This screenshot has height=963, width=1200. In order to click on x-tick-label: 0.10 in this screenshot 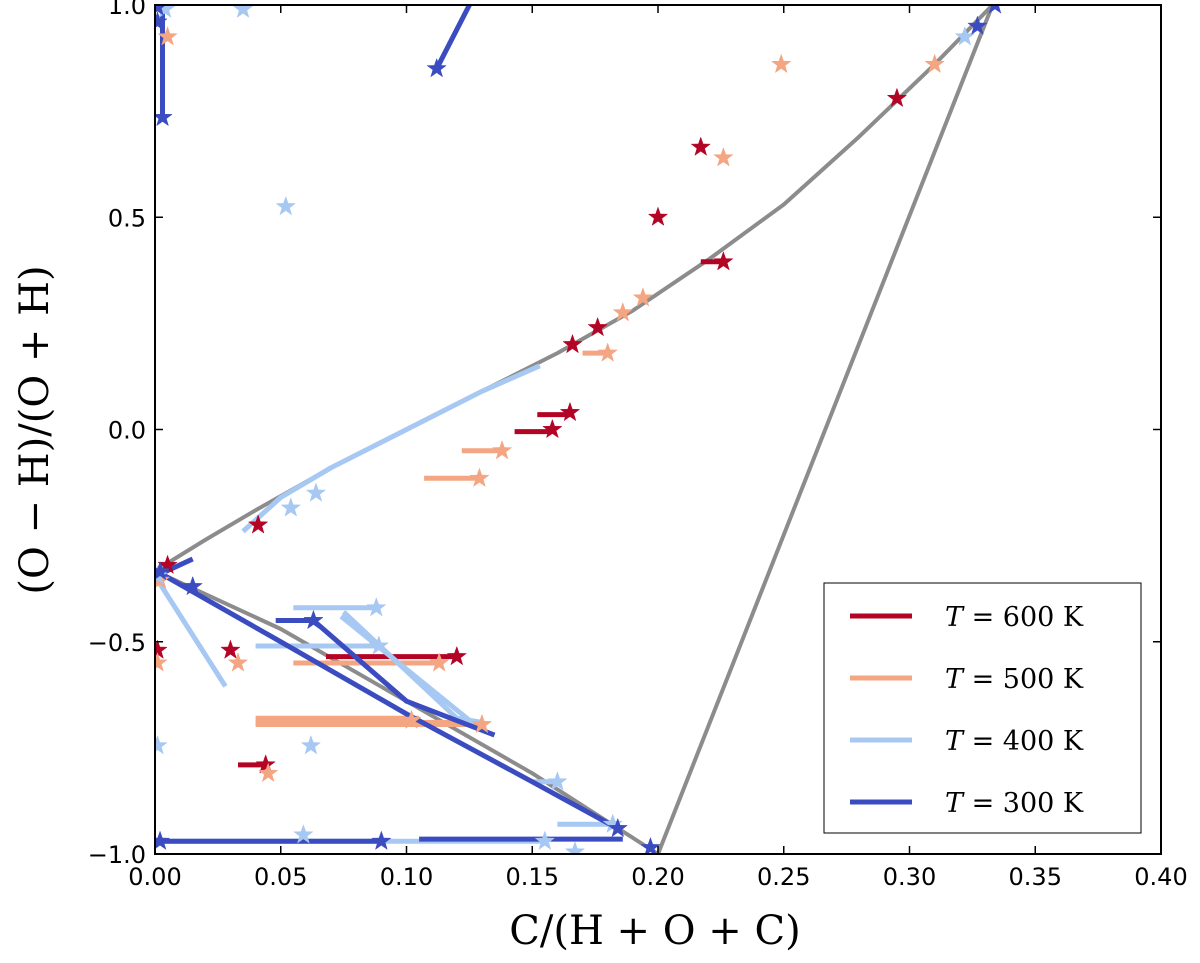, I will do `click(406, 877)`.